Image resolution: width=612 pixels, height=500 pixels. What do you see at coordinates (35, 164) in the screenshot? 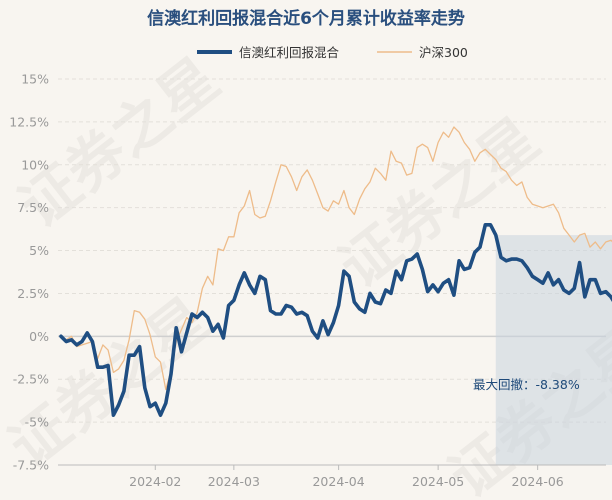
I see `y-tick-label: 10%` at bounding box center [35, 164].